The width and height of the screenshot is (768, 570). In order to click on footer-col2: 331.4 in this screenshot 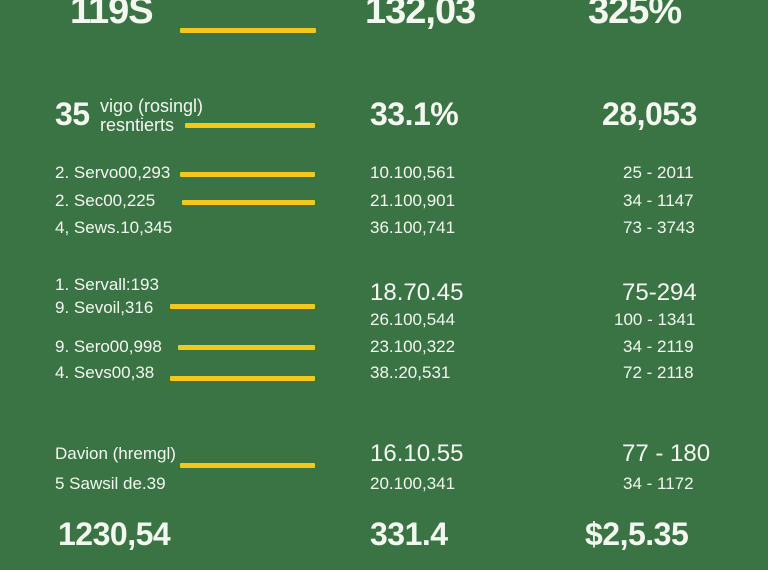, I will do `click(409, 534)`.